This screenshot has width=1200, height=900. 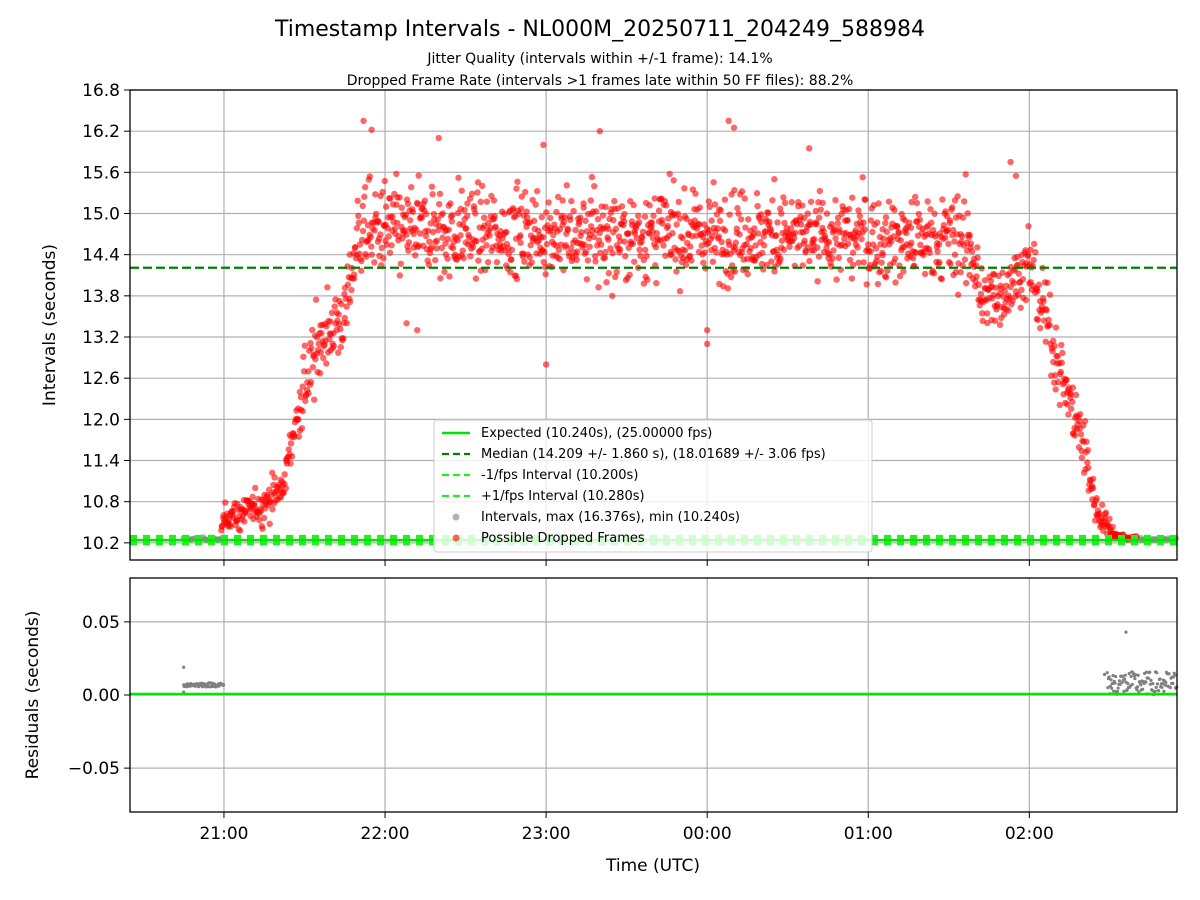 I want to click on legend-box, so click(x=653, y=486).